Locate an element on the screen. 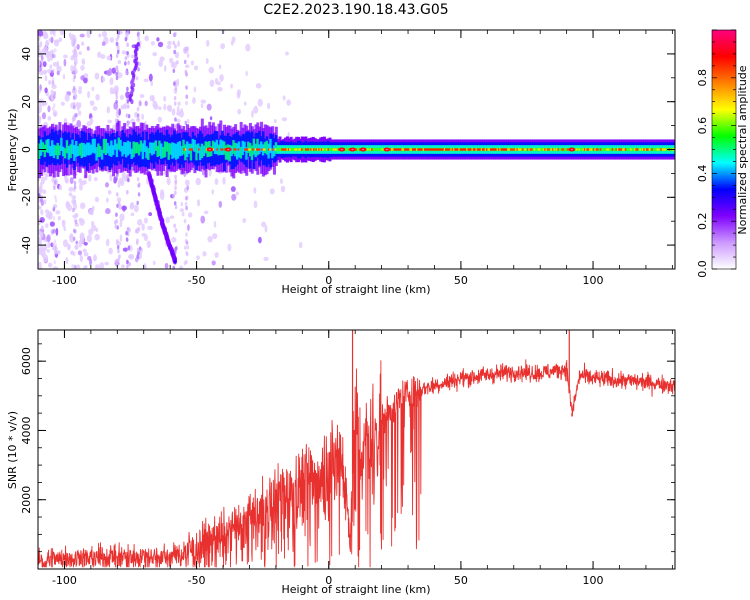 Image resolution: width=750 pixels, height=600 pixels. spectrogram-y-tick-label: -40 is located at coordinates (26, 245).